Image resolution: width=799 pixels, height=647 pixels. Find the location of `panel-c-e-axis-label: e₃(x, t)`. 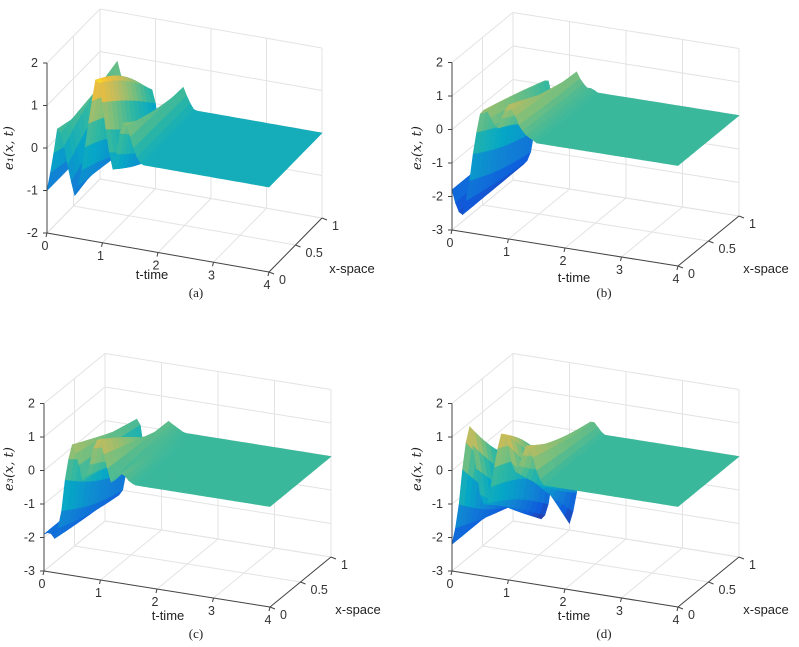

panel-c-e-axis-label: e₃(x, t) is located at coordinates (9, 469).